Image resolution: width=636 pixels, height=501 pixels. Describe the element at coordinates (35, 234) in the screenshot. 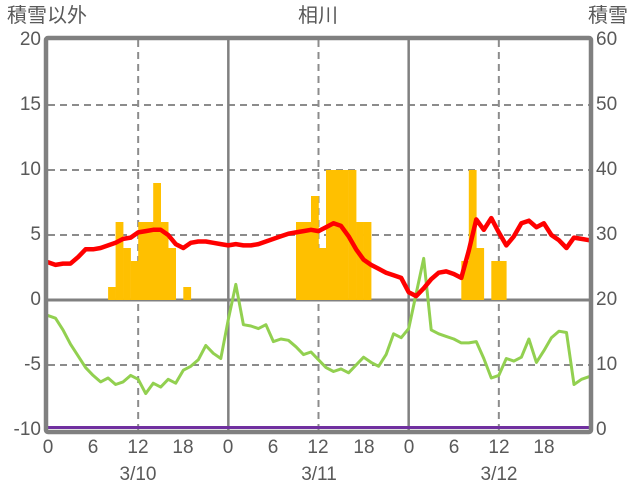

I see `left-axis-tick: 5` at that location.